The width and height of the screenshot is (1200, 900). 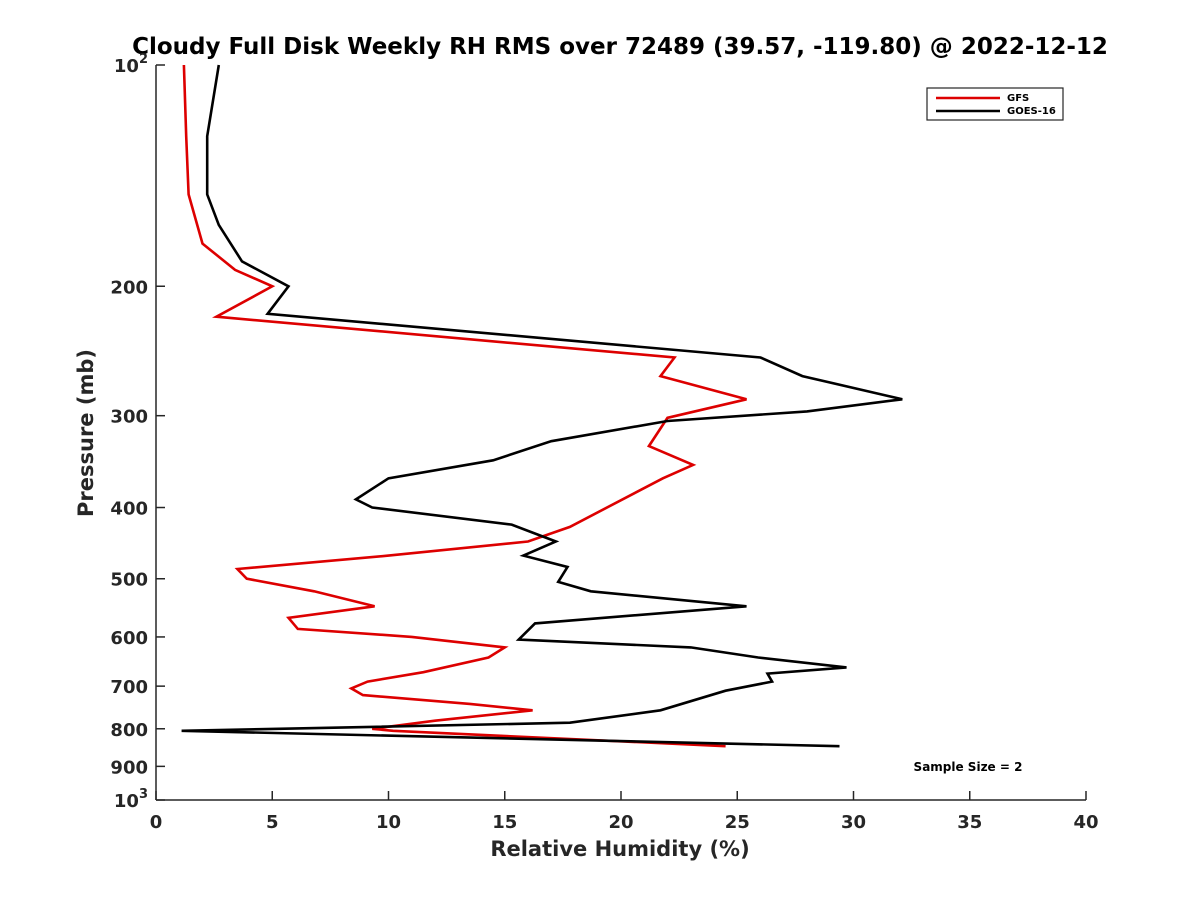 I want to click on legend: GFS GOES-16, so click(x=995, y=104).